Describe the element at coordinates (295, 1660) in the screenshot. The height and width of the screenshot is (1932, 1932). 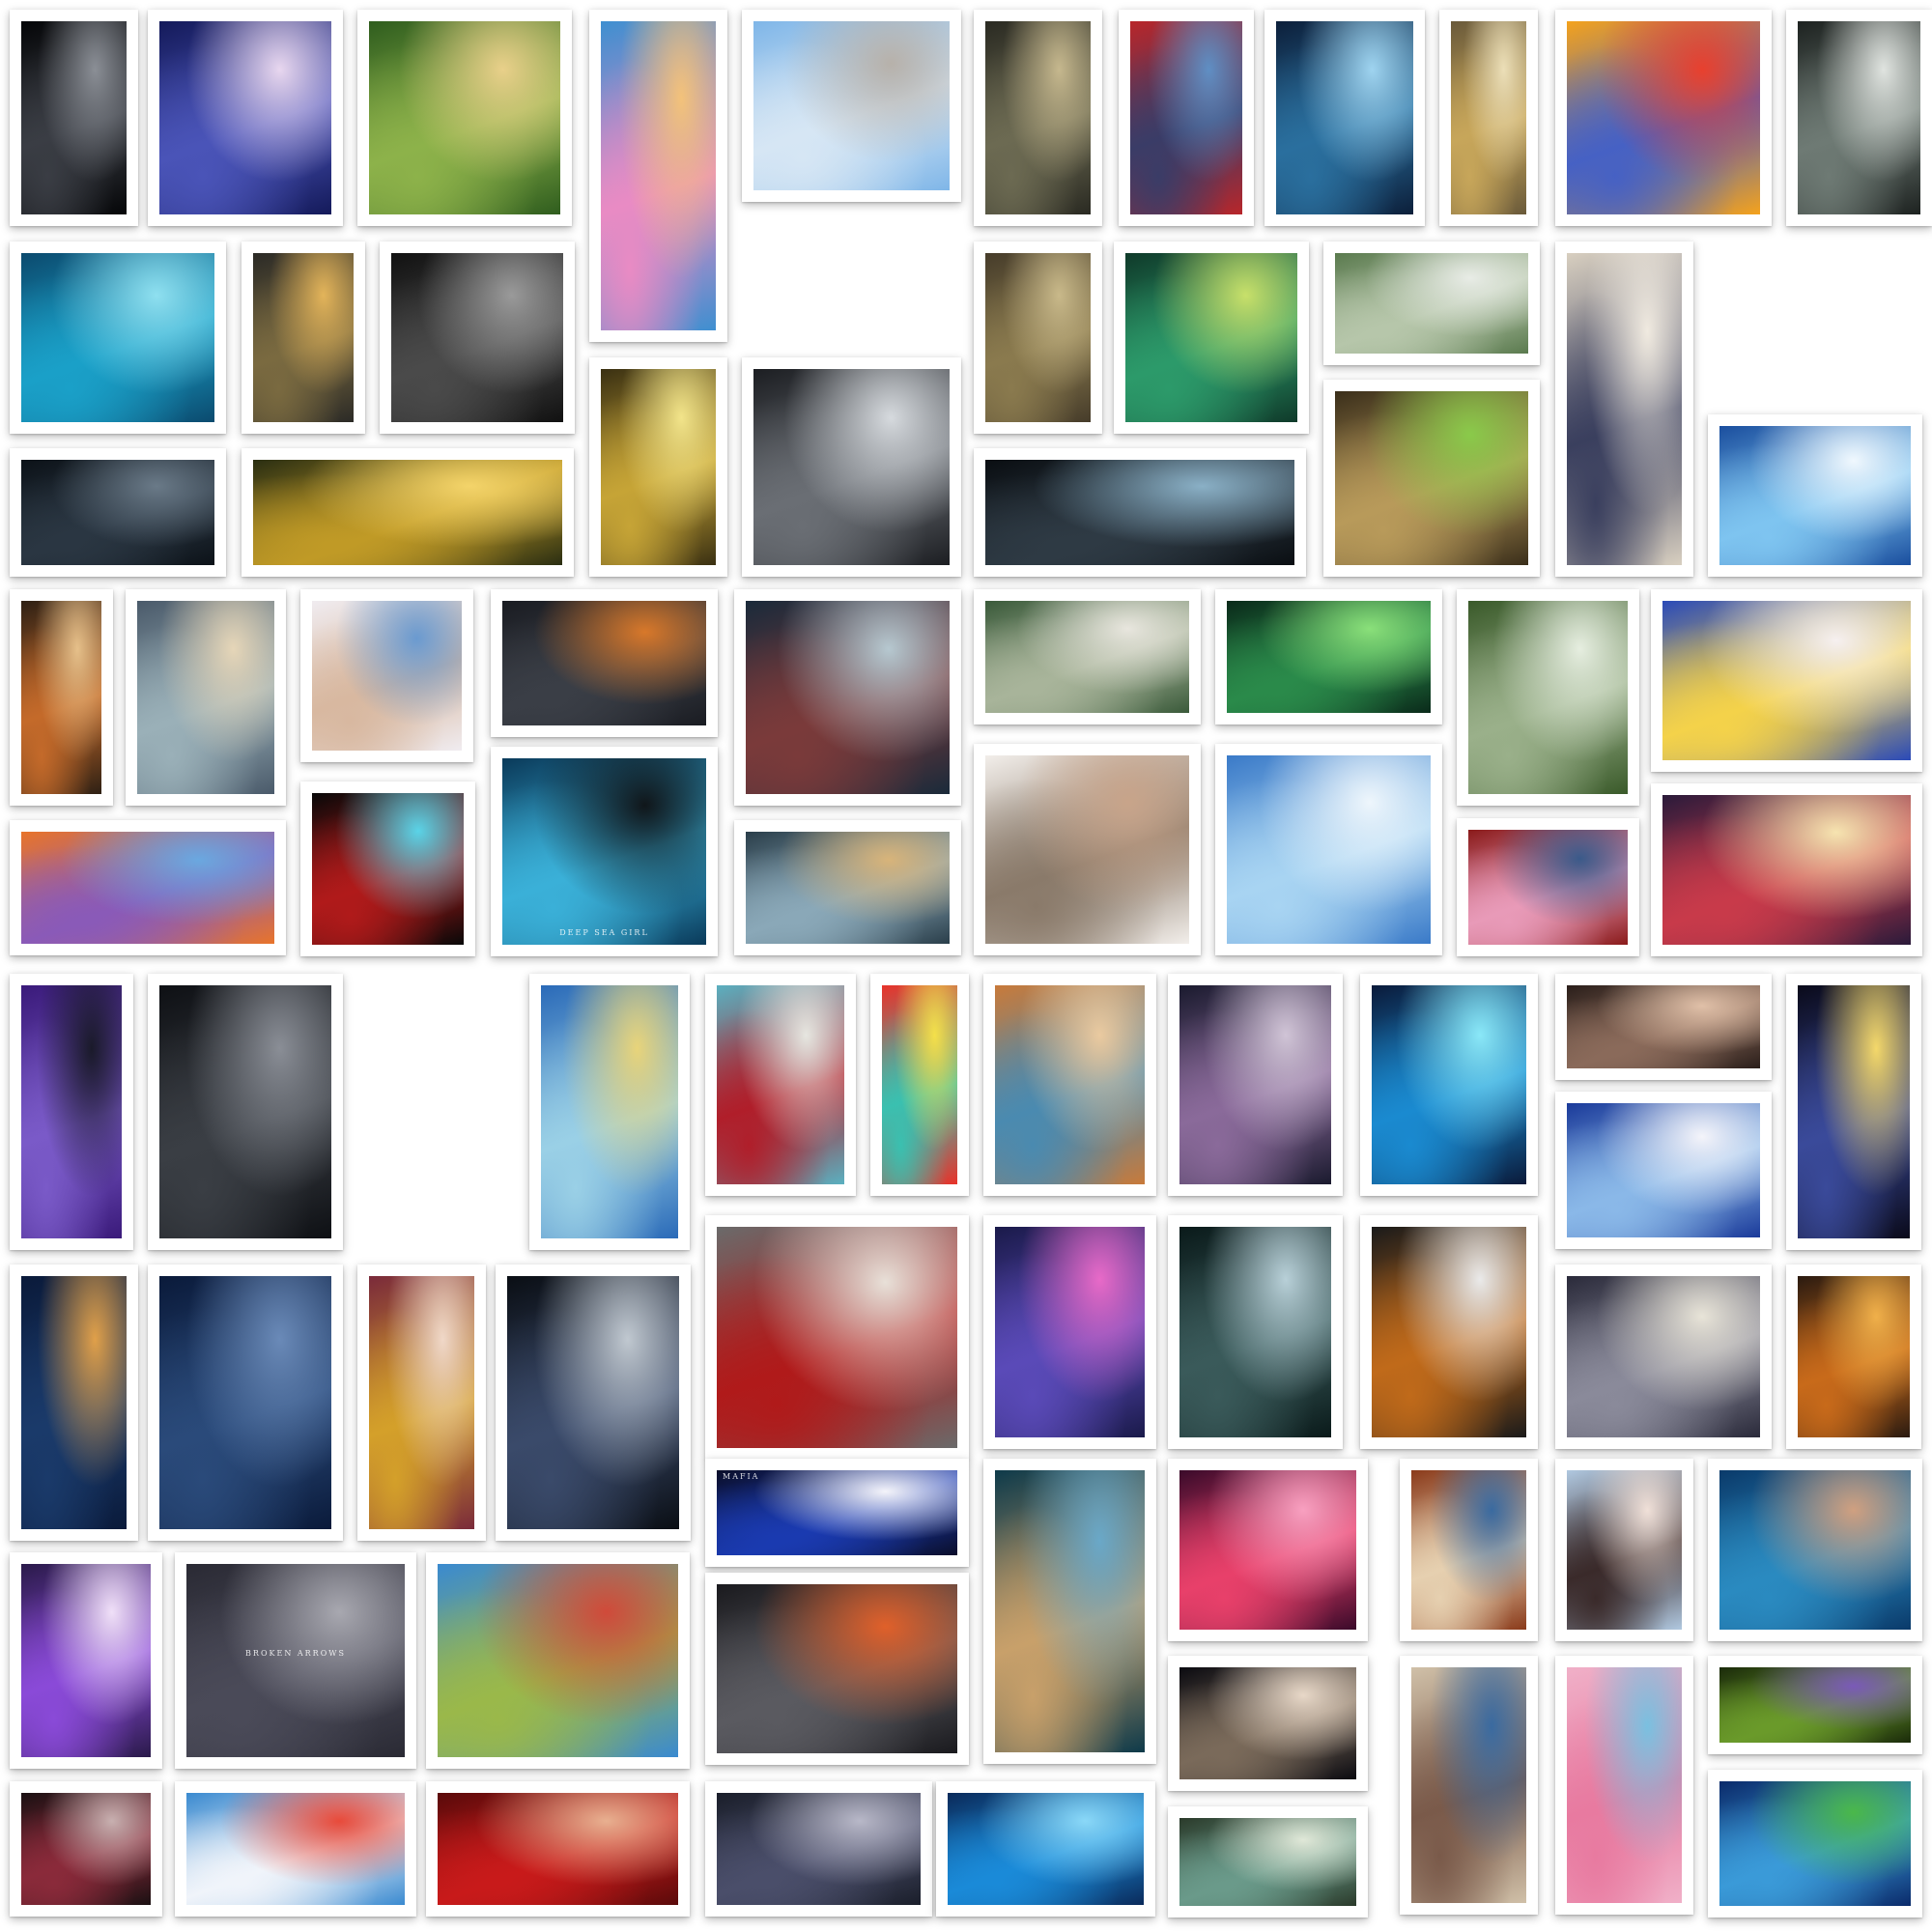
I see `artwork-image: BROKEN ARROWS` at that location.